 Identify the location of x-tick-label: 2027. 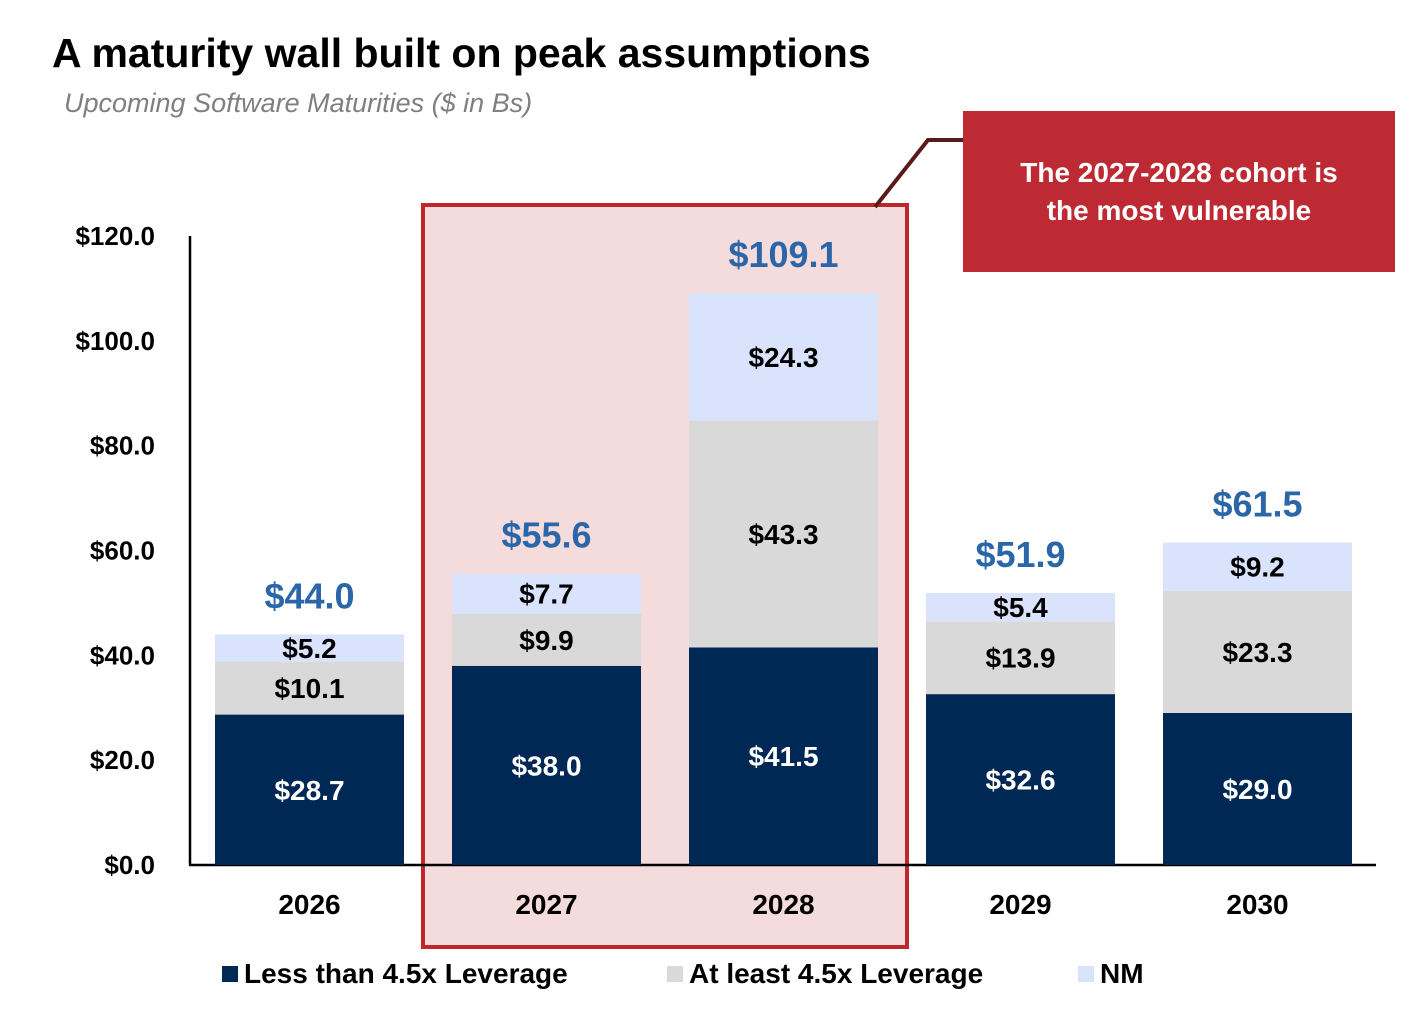
(546, 904).